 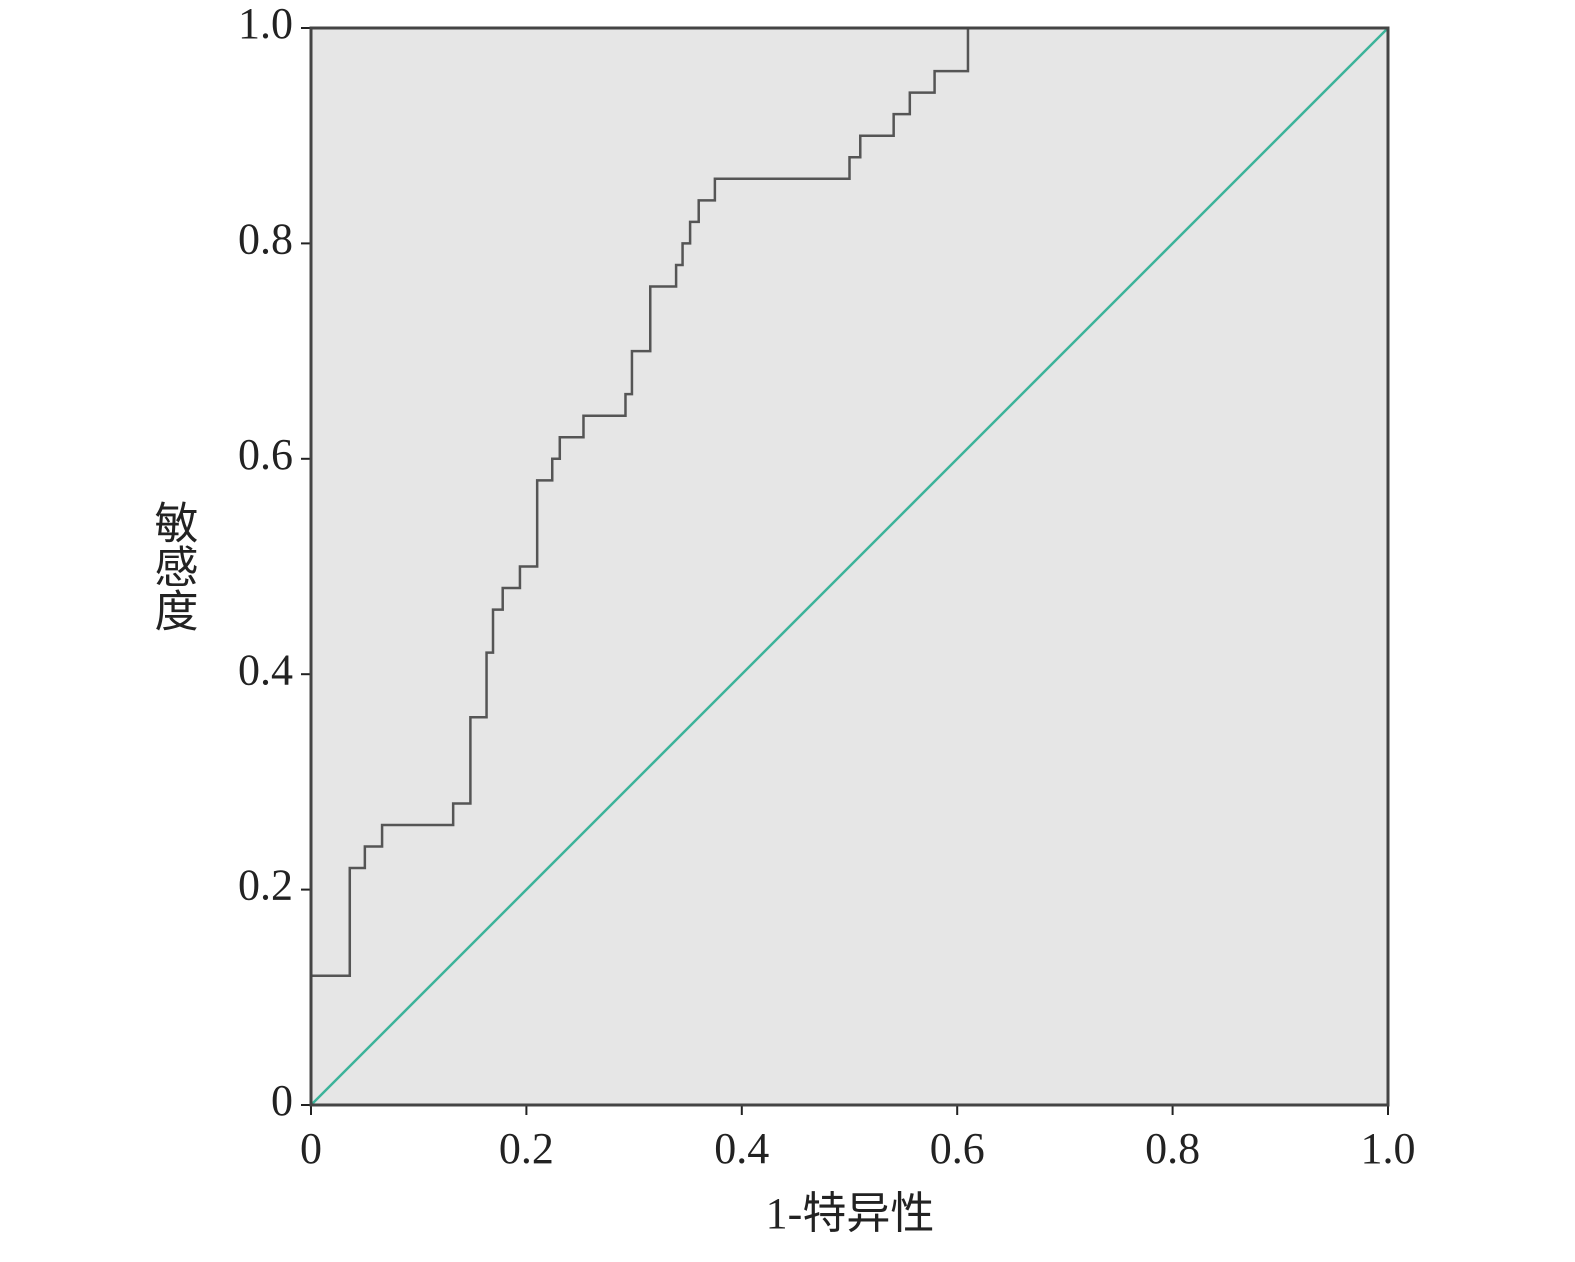 I want to click on y-tick-label: 1.0, so click(x=265, y=24).